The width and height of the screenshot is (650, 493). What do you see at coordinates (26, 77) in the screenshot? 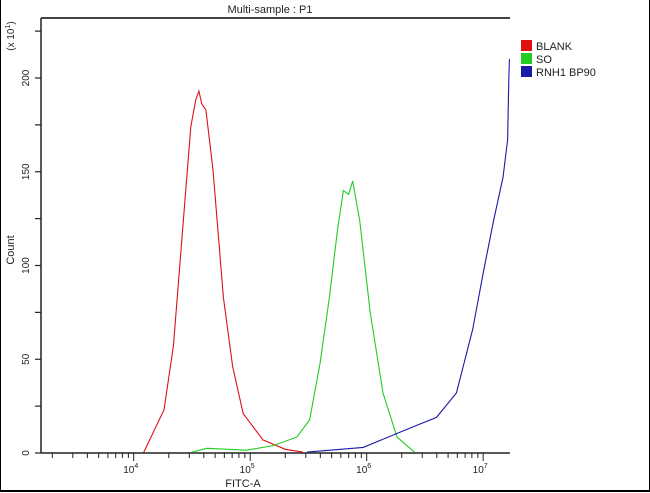
I see `y-tick-label: 200` at bounding box center [26, 77].